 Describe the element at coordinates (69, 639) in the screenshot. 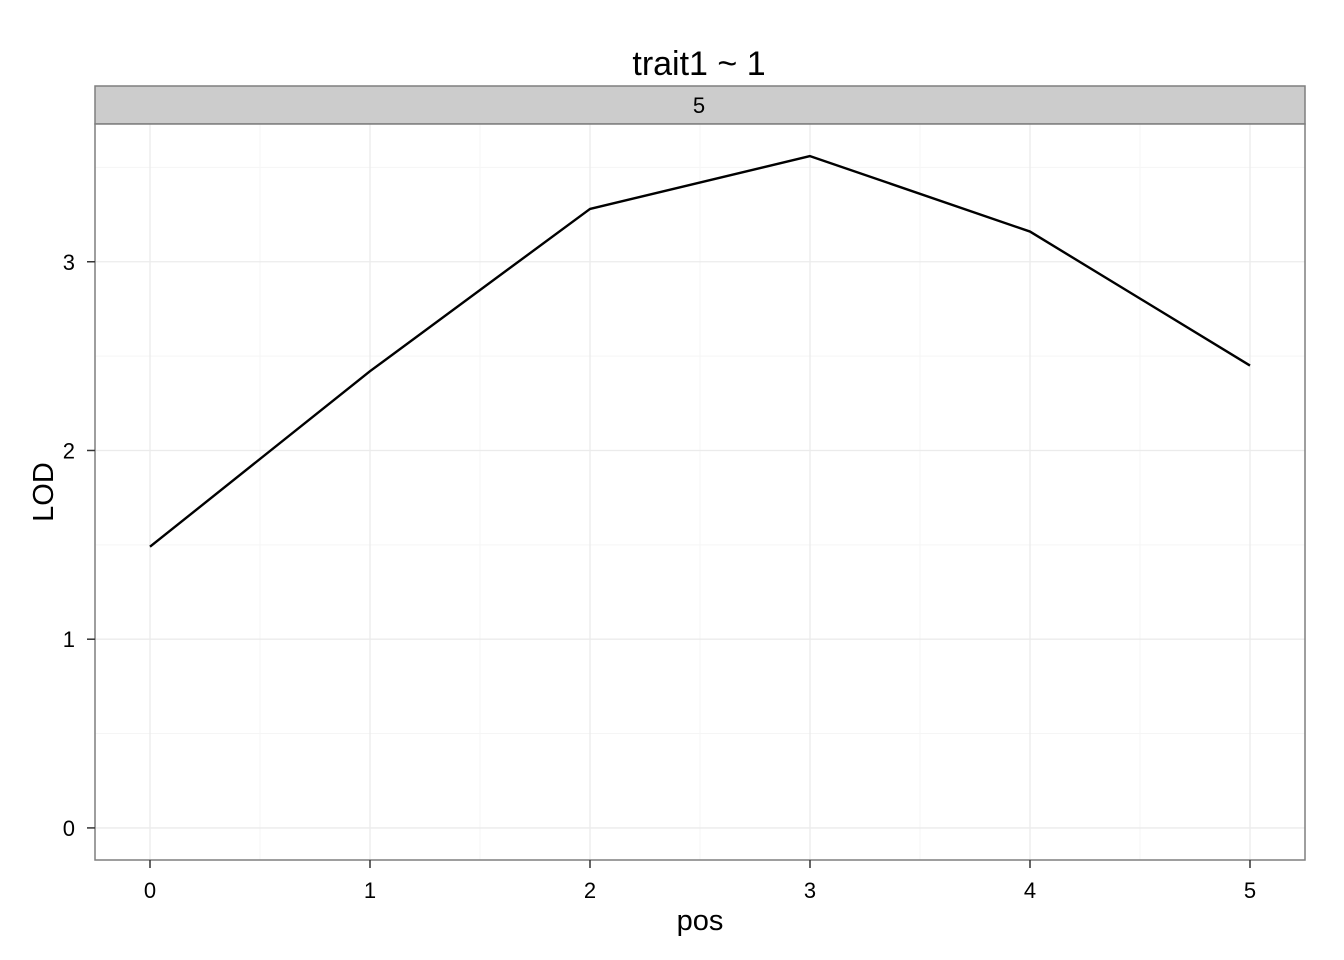

I see `y-tick-label: 1` at that location.